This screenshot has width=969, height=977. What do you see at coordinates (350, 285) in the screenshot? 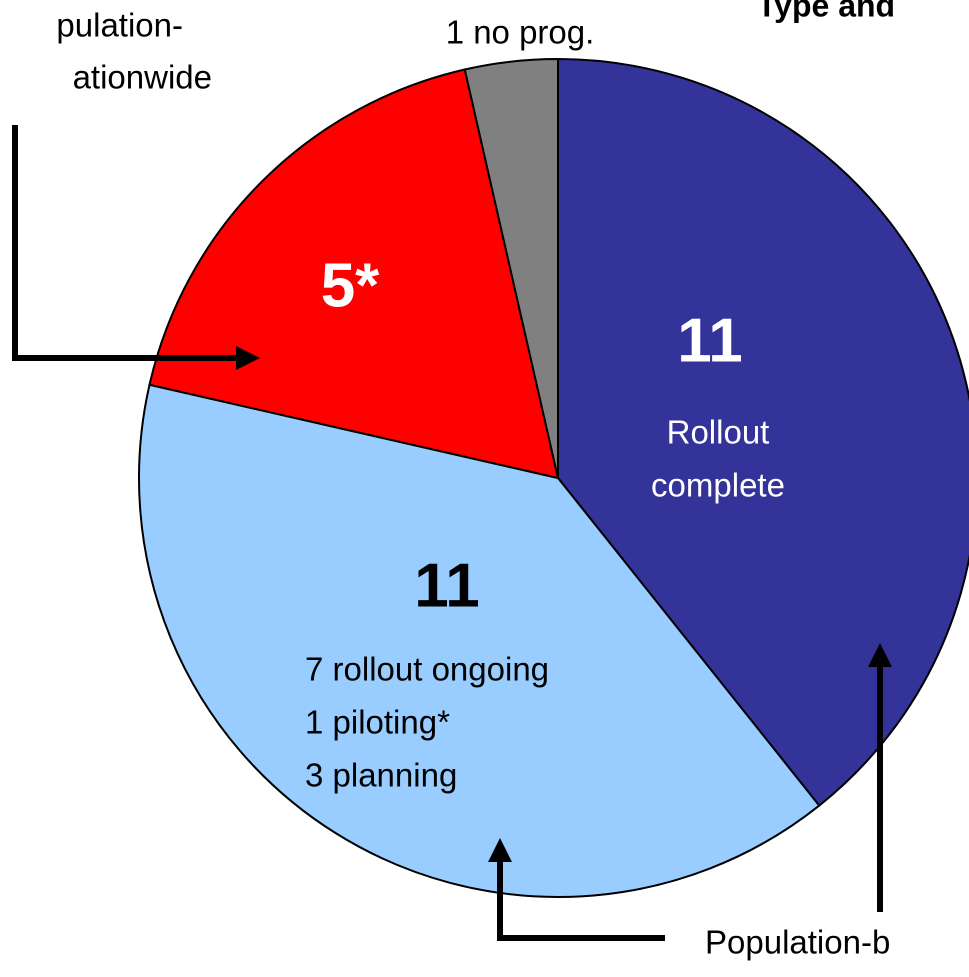
I see `data-label: 5*` at bounding box center [350, 285].